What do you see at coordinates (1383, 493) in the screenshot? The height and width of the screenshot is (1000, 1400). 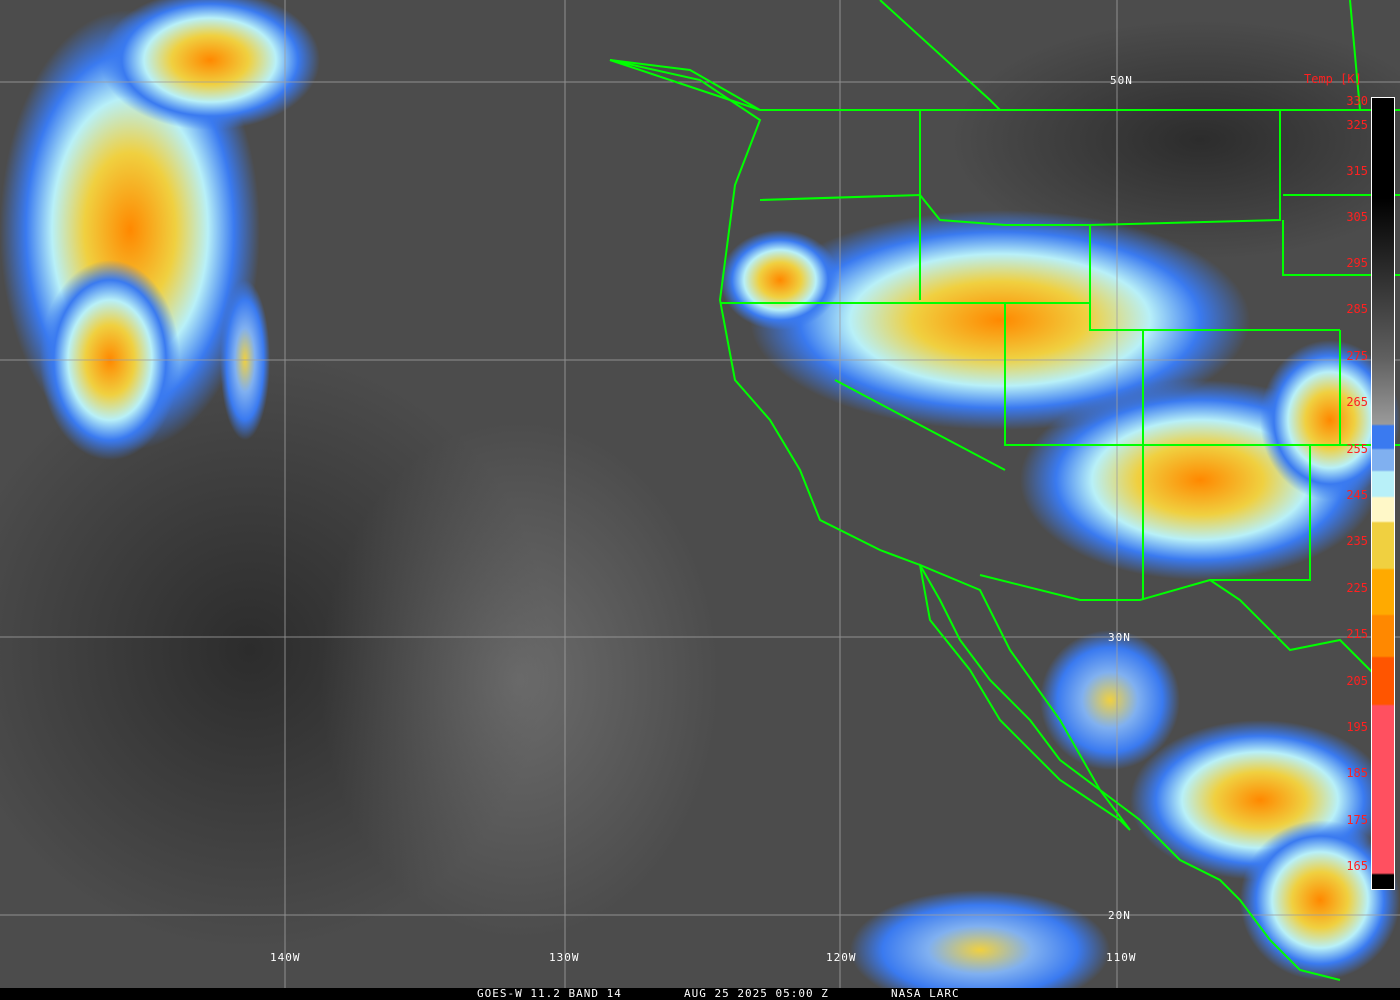 I see `temperature-colorbar` at bounding box center [1383, 493].